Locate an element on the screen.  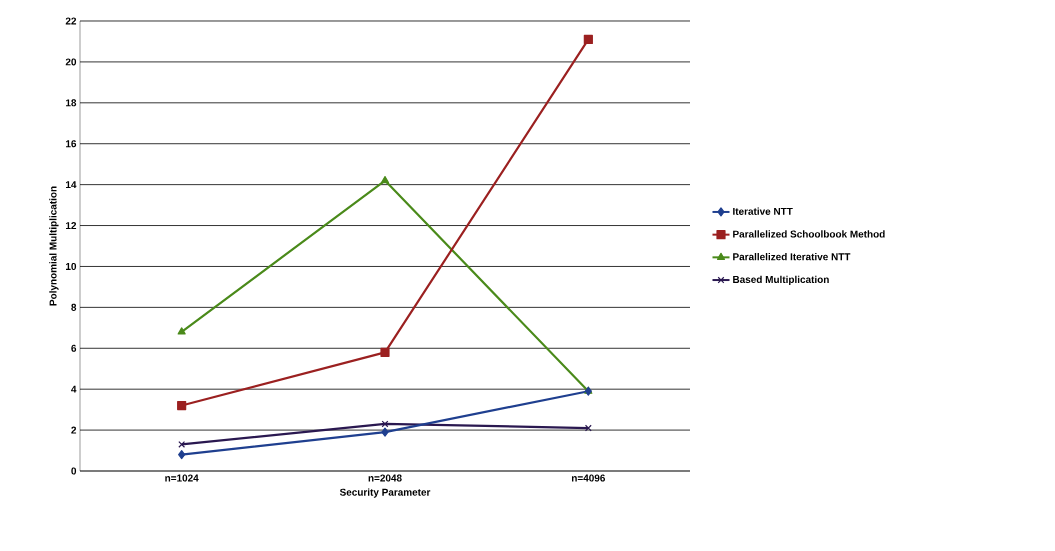
y-tick-label: 8 is located at coordinates (74, 307).